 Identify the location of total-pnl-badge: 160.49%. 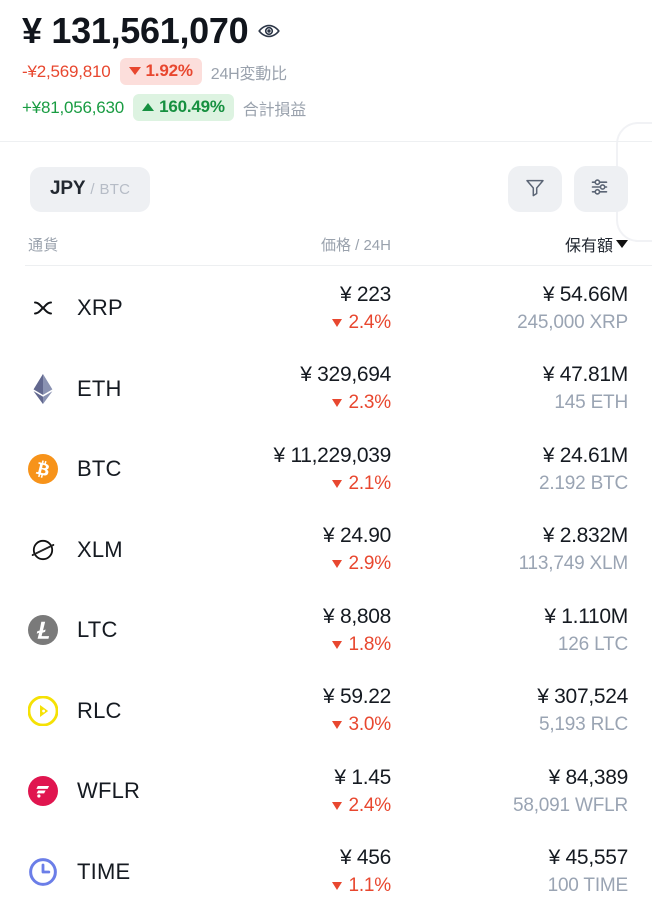
(183, 108).